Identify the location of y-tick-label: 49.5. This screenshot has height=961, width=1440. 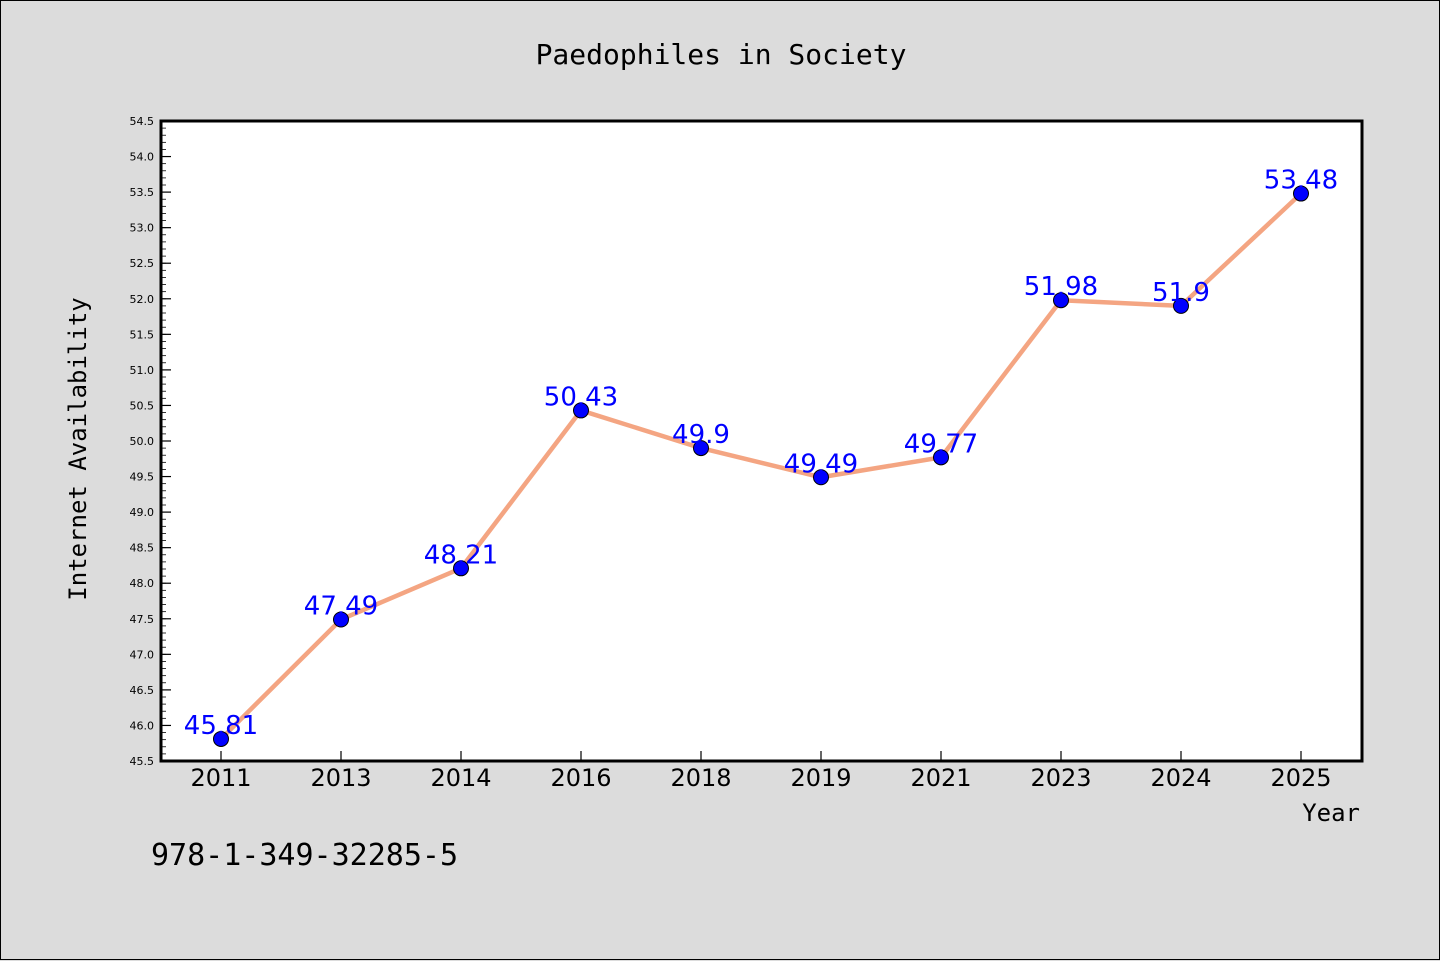
(142, 477).